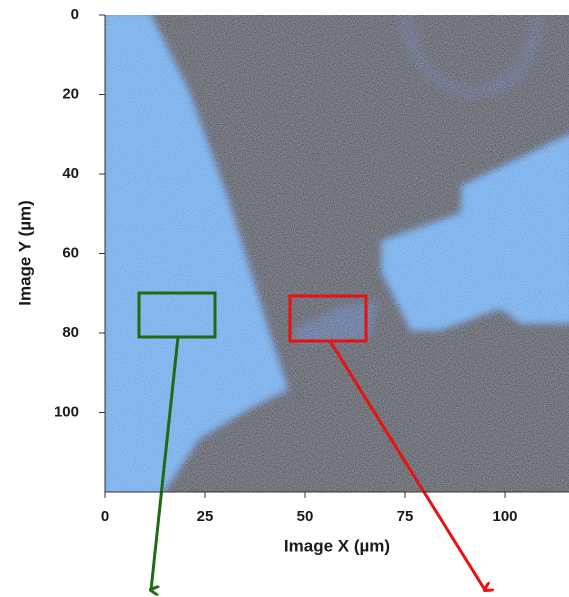  I want to click on y-tick-label: 0, so click(75, 14).